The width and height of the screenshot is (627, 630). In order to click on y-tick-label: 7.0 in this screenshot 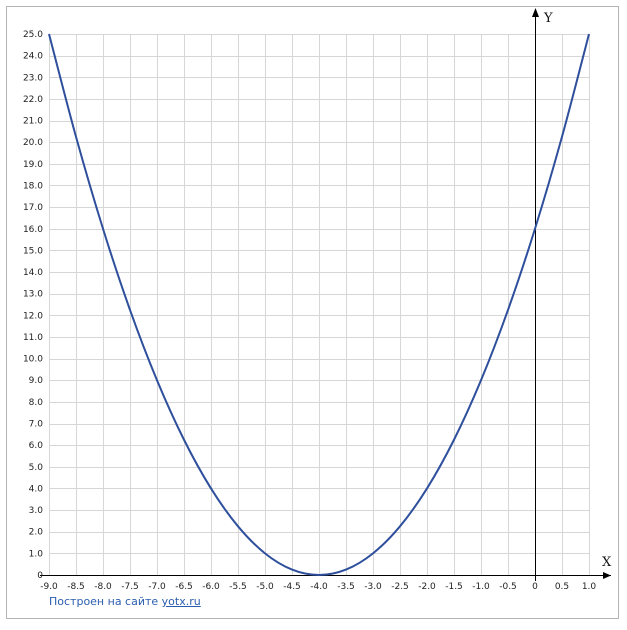, I will do `click(36, 425)`.